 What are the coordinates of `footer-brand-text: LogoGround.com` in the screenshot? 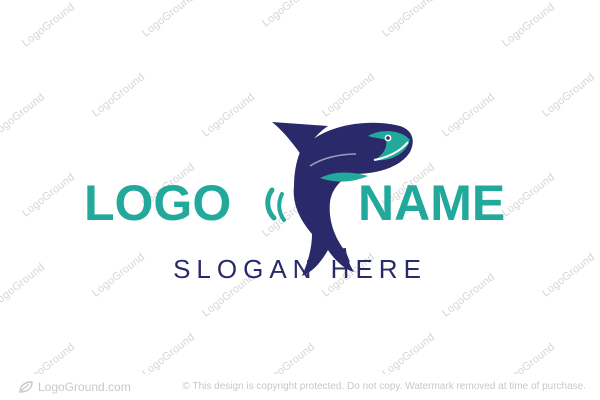 It's located at (84, 387).